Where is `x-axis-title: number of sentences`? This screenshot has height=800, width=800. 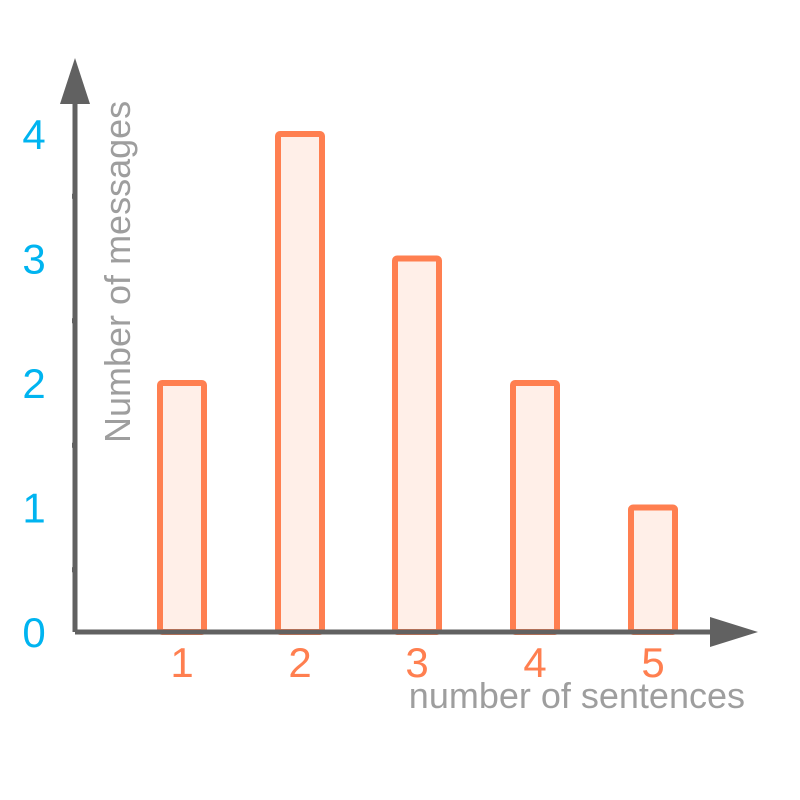
x-axis-title: number of sentences is located at coordinates (577, 695).